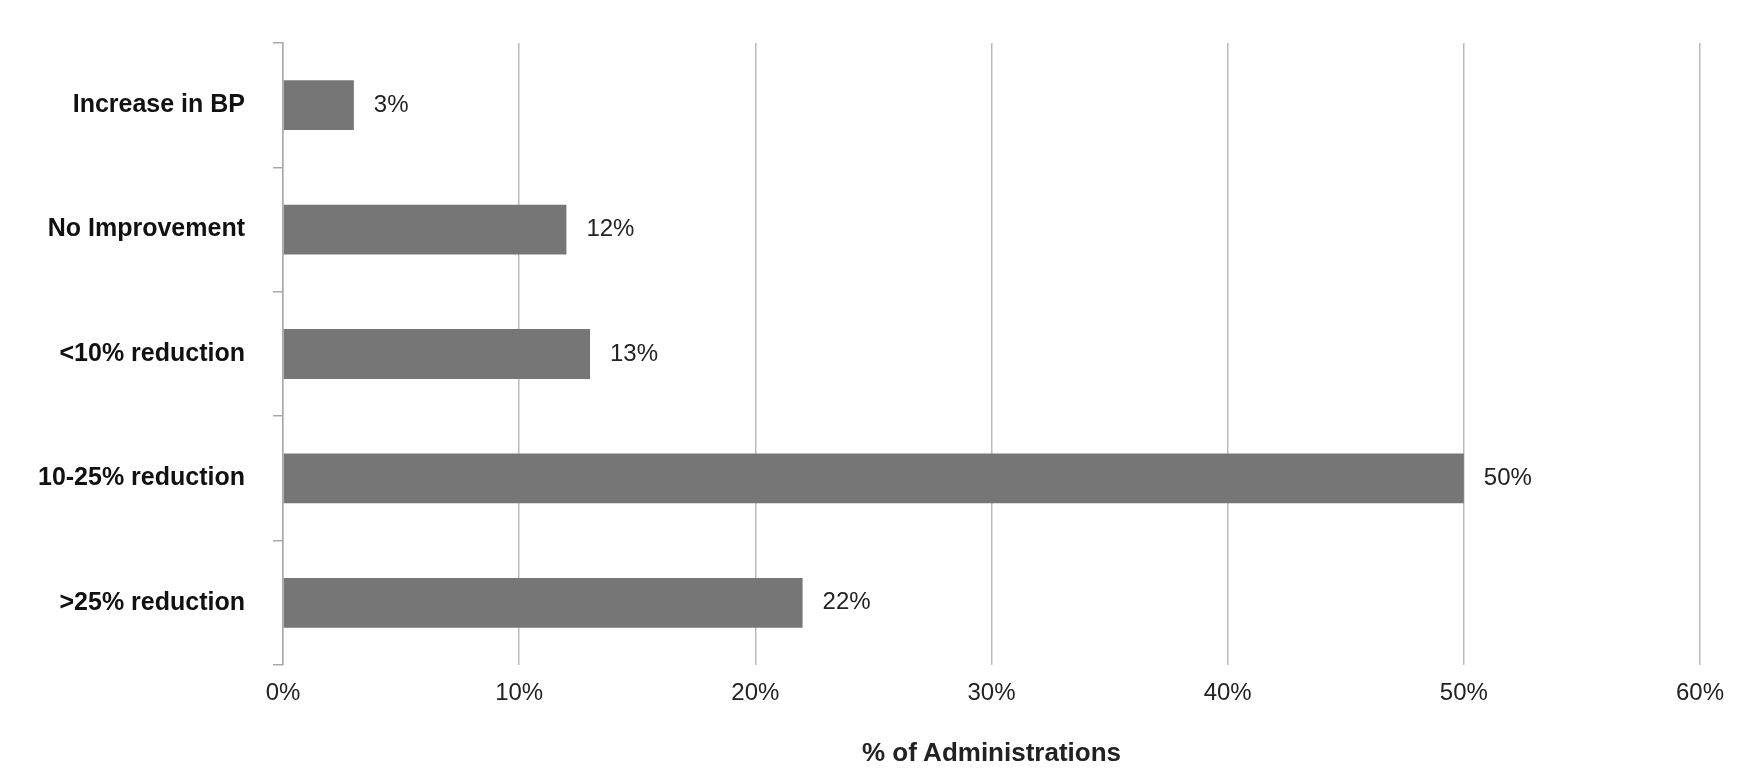  I want to click on data-label: 12%, so click(610, 228).